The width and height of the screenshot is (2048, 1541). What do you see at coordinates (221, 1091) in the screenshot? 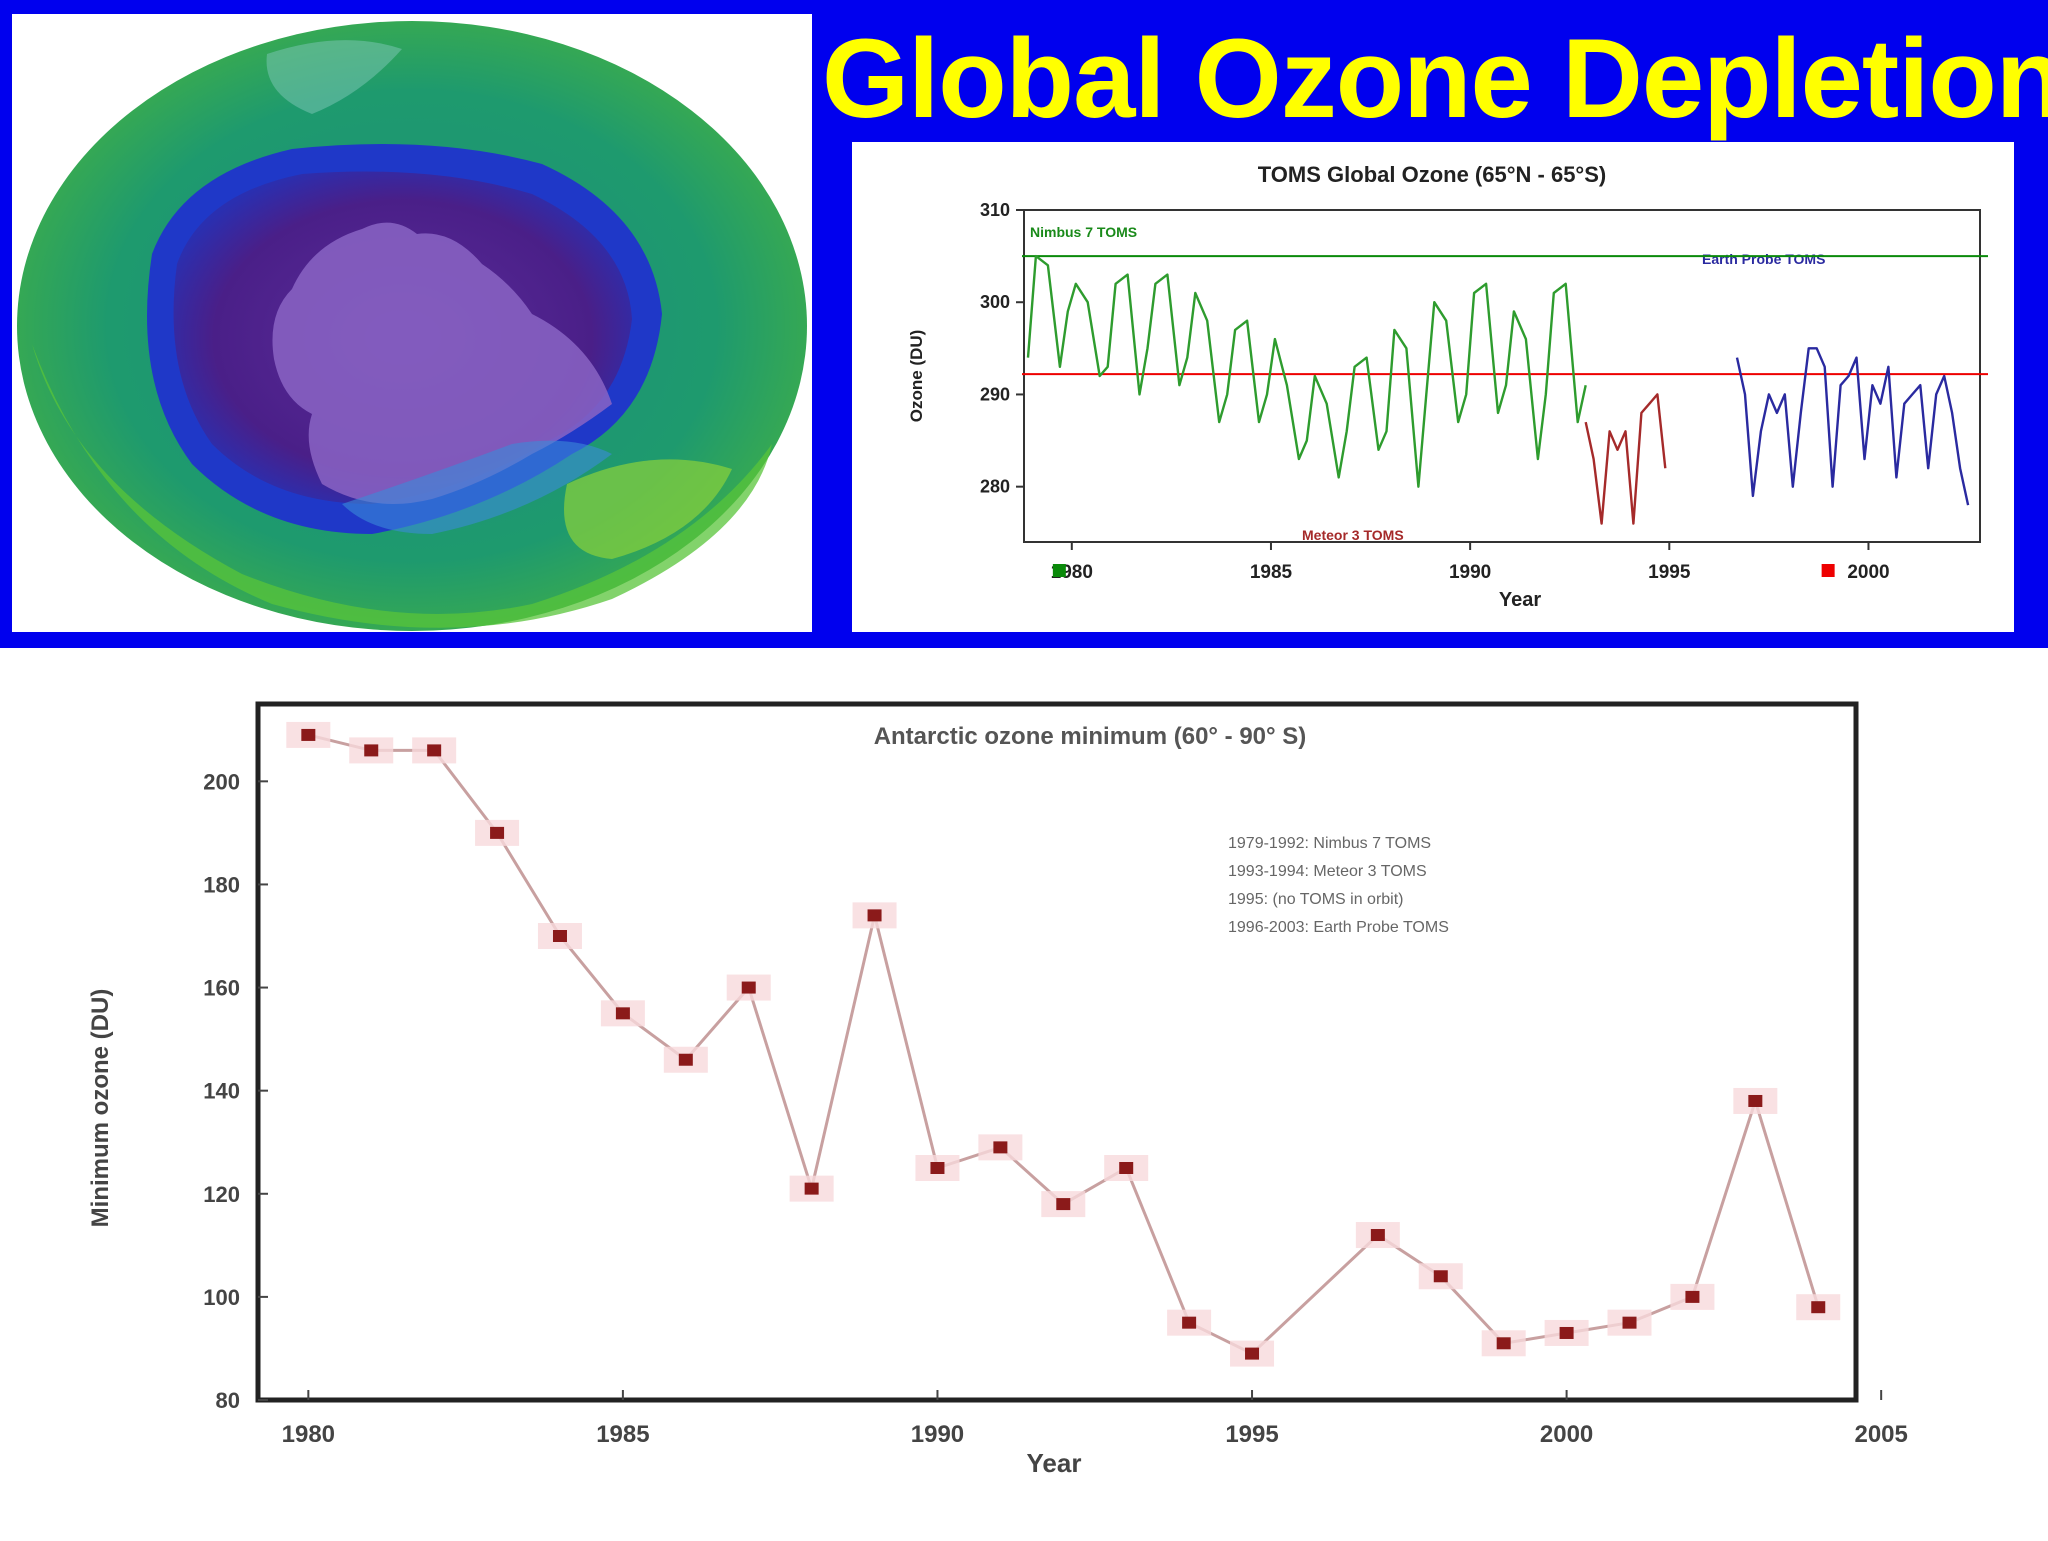
I see `y-tick-label: 140` at bounding box center [221, 1091].